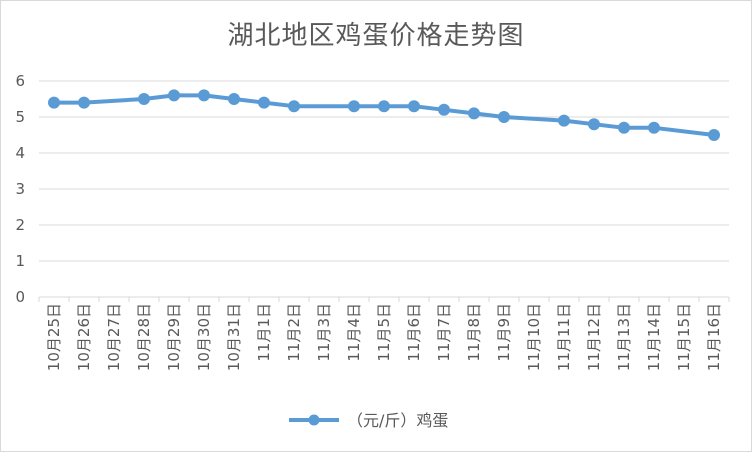 This screenshot has width=752, height=452. Describe the element at coordinates (20, 297) in the screenshot. I see `y-tick-label: 0` at that location.